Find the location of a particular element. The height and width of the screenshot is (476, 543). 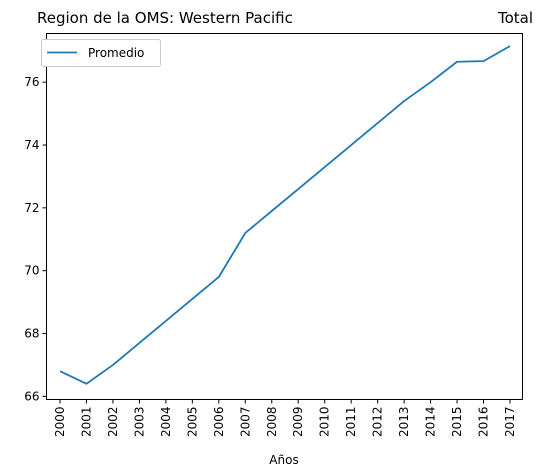

x-tick-label: 2000 is located at coordinates (60, 422).